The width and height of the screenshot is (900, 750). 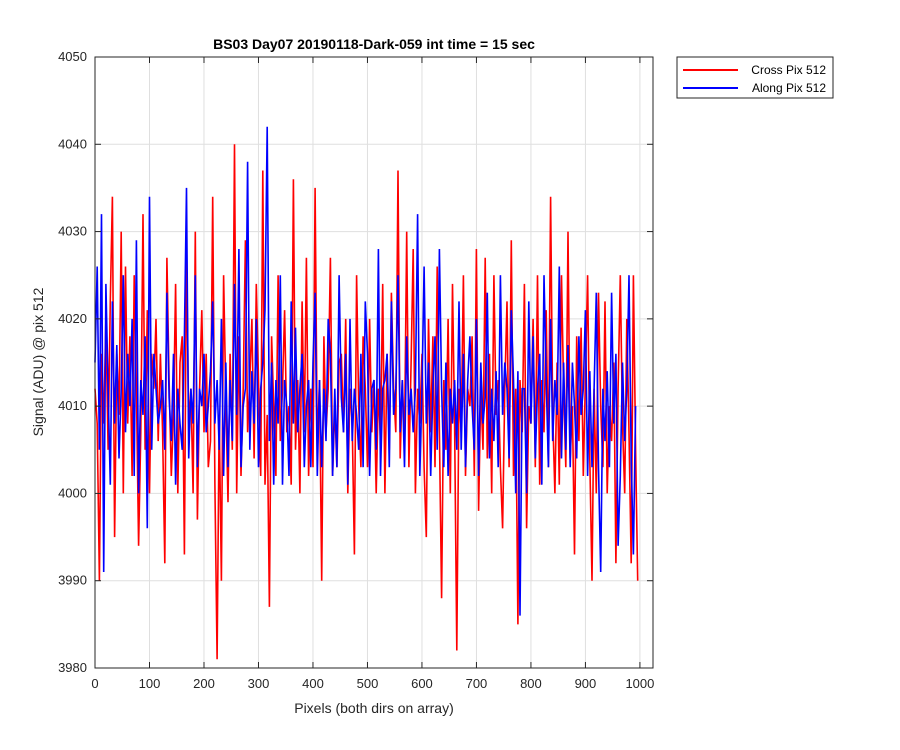 What do you see at coordinates (38, 361) in the screenshot?
I see `y-axis-label: Signal (ADU) @ pix 512` at bounding box center [38, 361].